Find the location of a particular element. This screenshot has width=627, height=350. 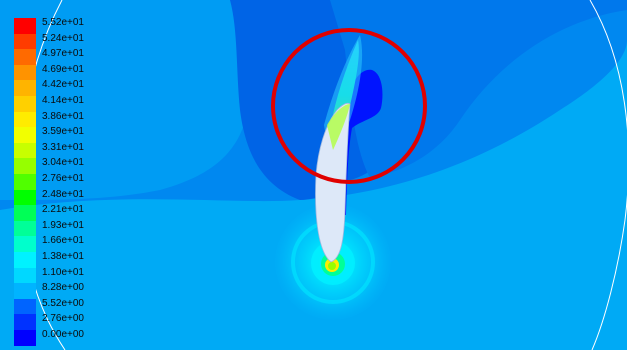

legend-label: 2.76e+00 is located at coordinates (63, 319).